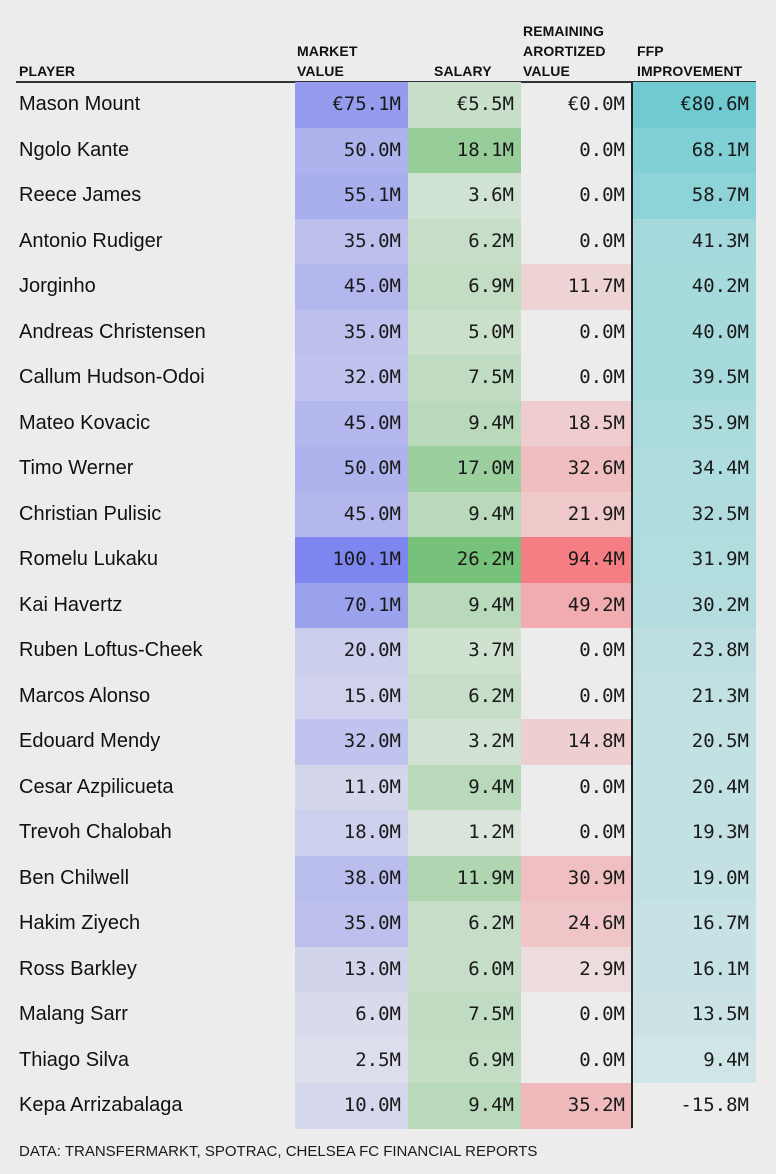  Describe the element at coordinates (464, 651) in the screenshot. I see `cell-salary: 3.7M` at that location.